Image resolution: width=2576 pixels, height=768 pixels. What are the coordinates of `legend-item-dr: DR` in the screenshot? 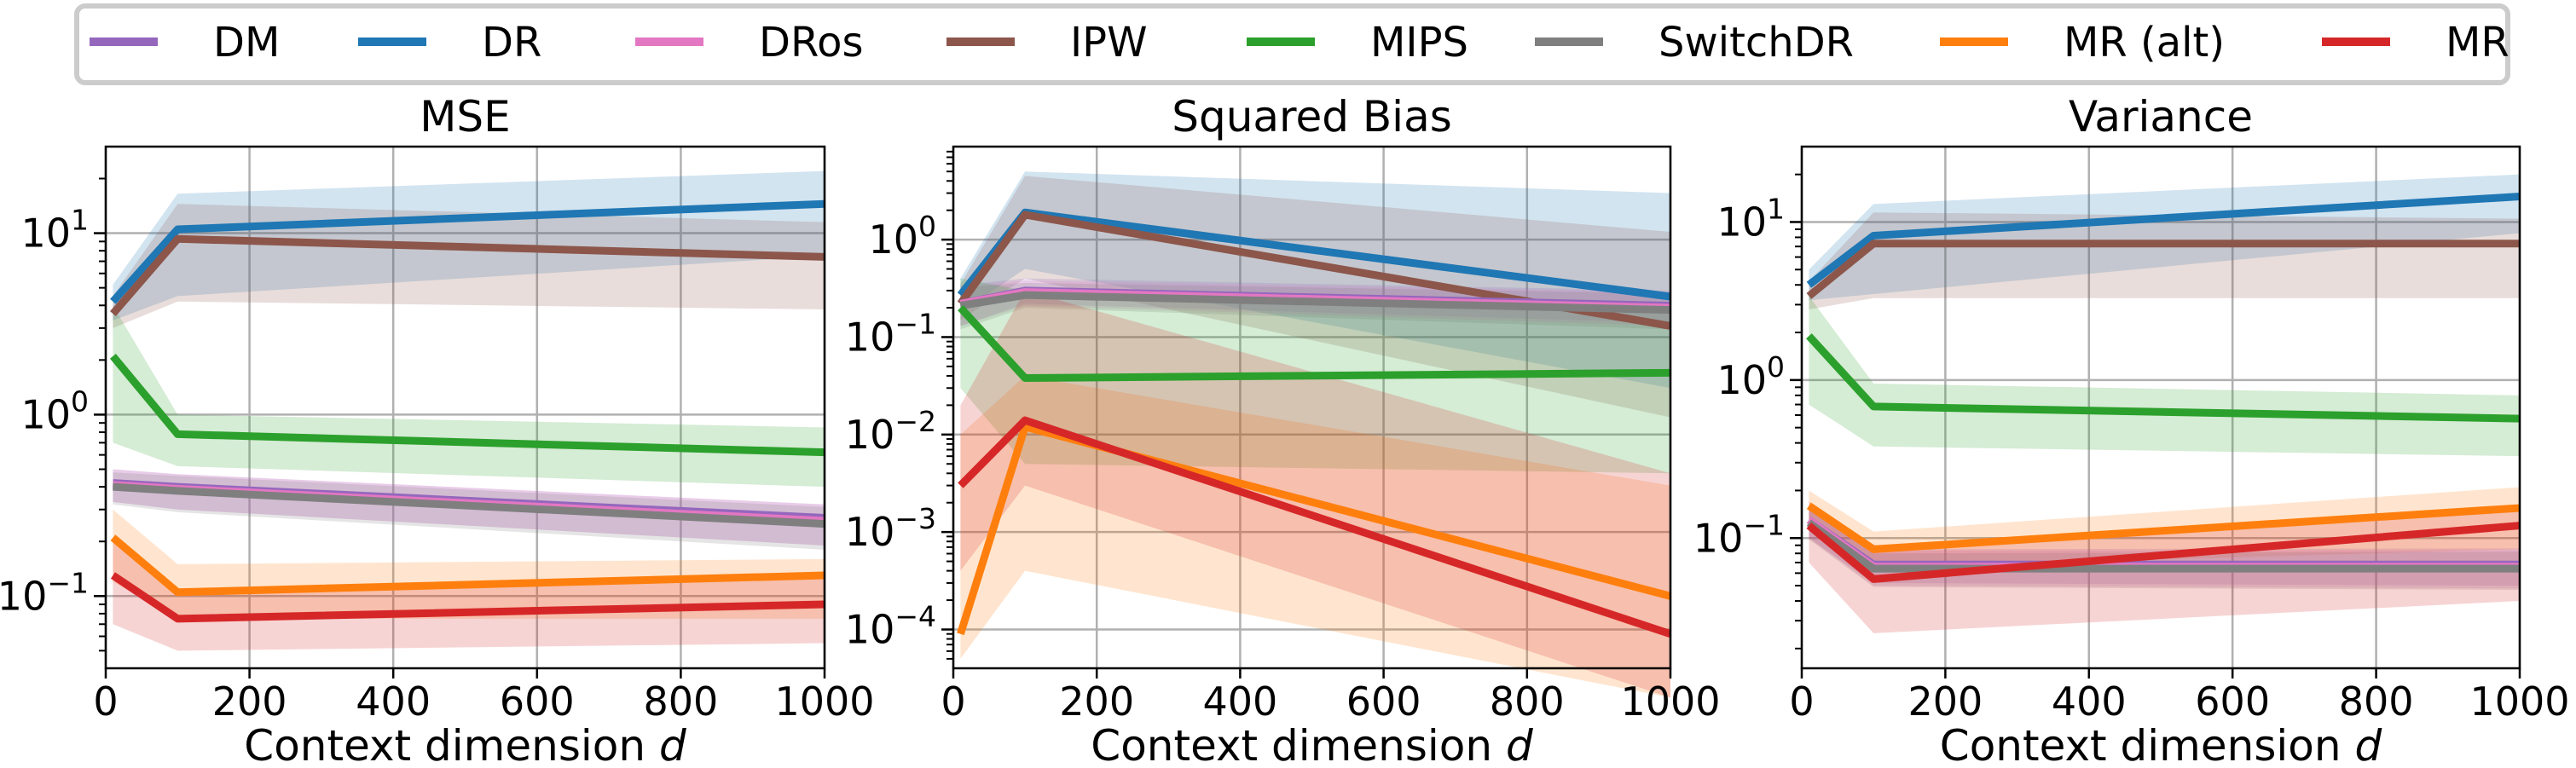 It's located at (449, 42).